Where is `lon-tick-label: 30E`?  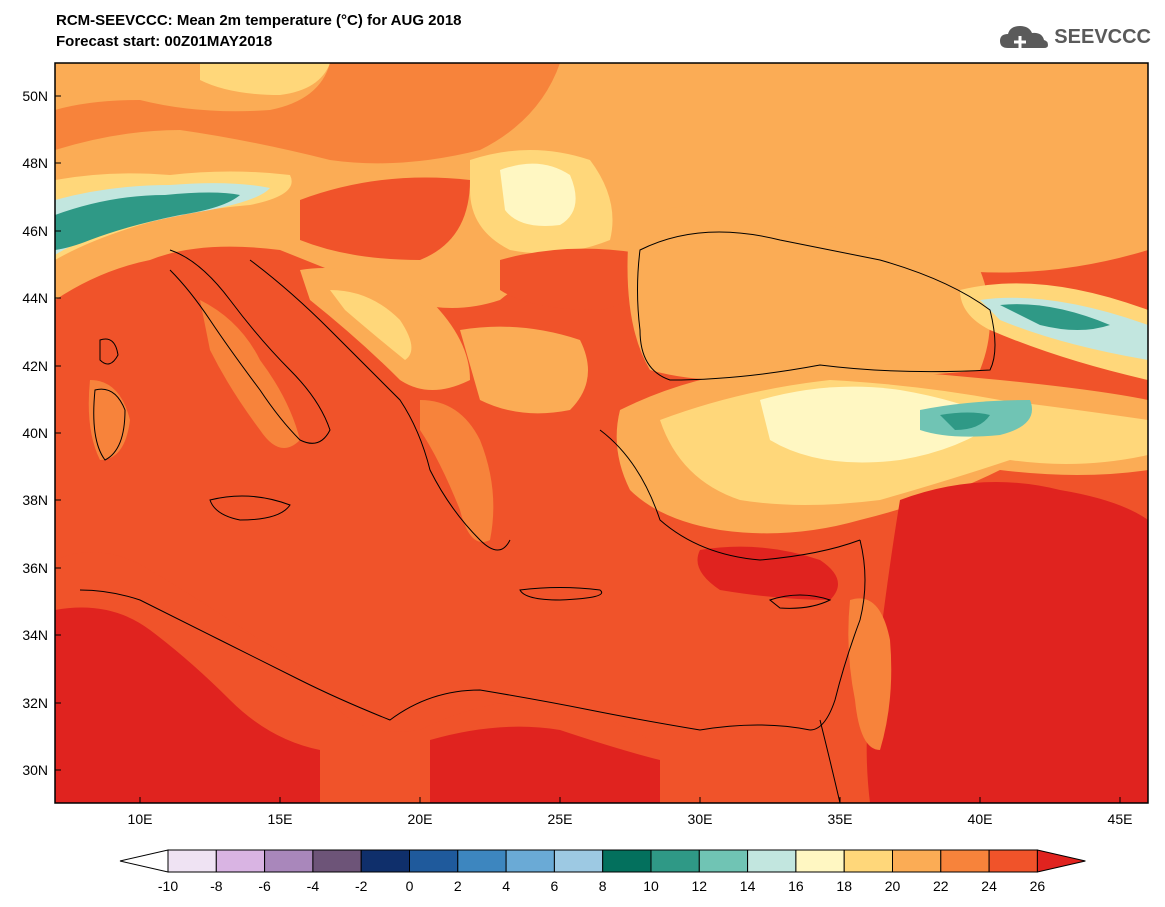
lon-tick-label: 30E is located at coordinates (700, 819).